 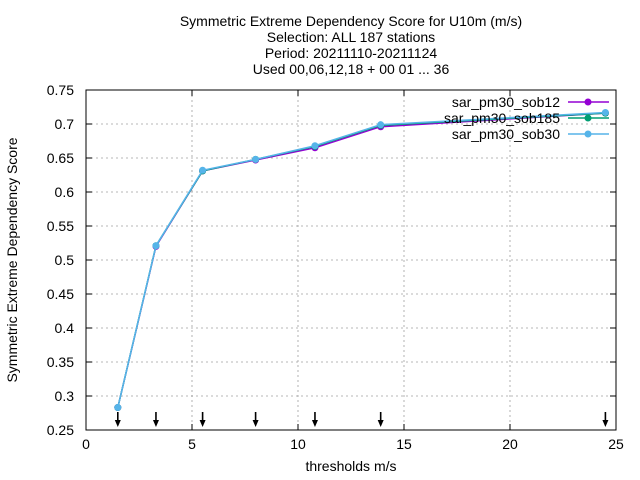 I want to click on y-tick-label: 0.7, so click(x=65, y=124).